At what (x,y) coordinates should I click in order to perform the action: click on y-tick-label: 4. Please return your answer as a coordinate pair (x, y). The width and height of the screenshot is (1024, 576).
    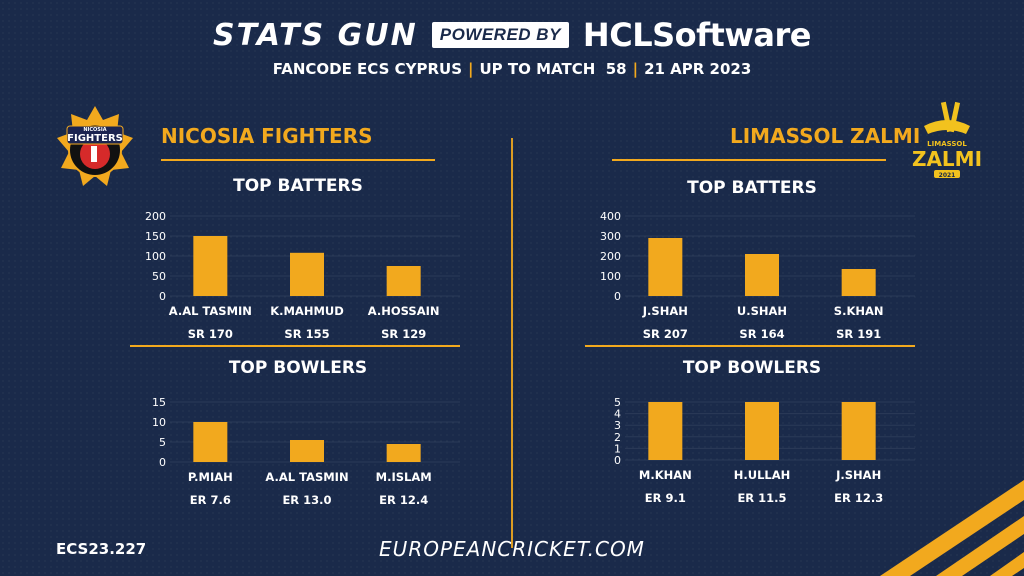
    Looking at the image, I should click on (617, 414).